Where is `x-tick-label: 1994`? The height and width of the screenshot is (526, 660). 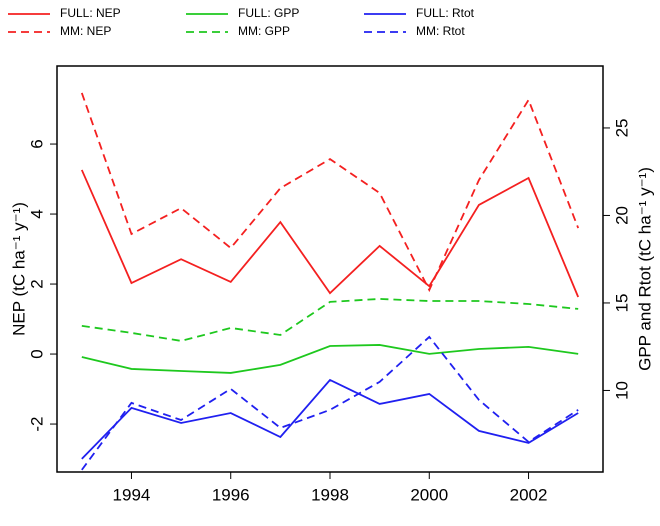
x-tick-label: 1994 is located at coordinates (132, 494).